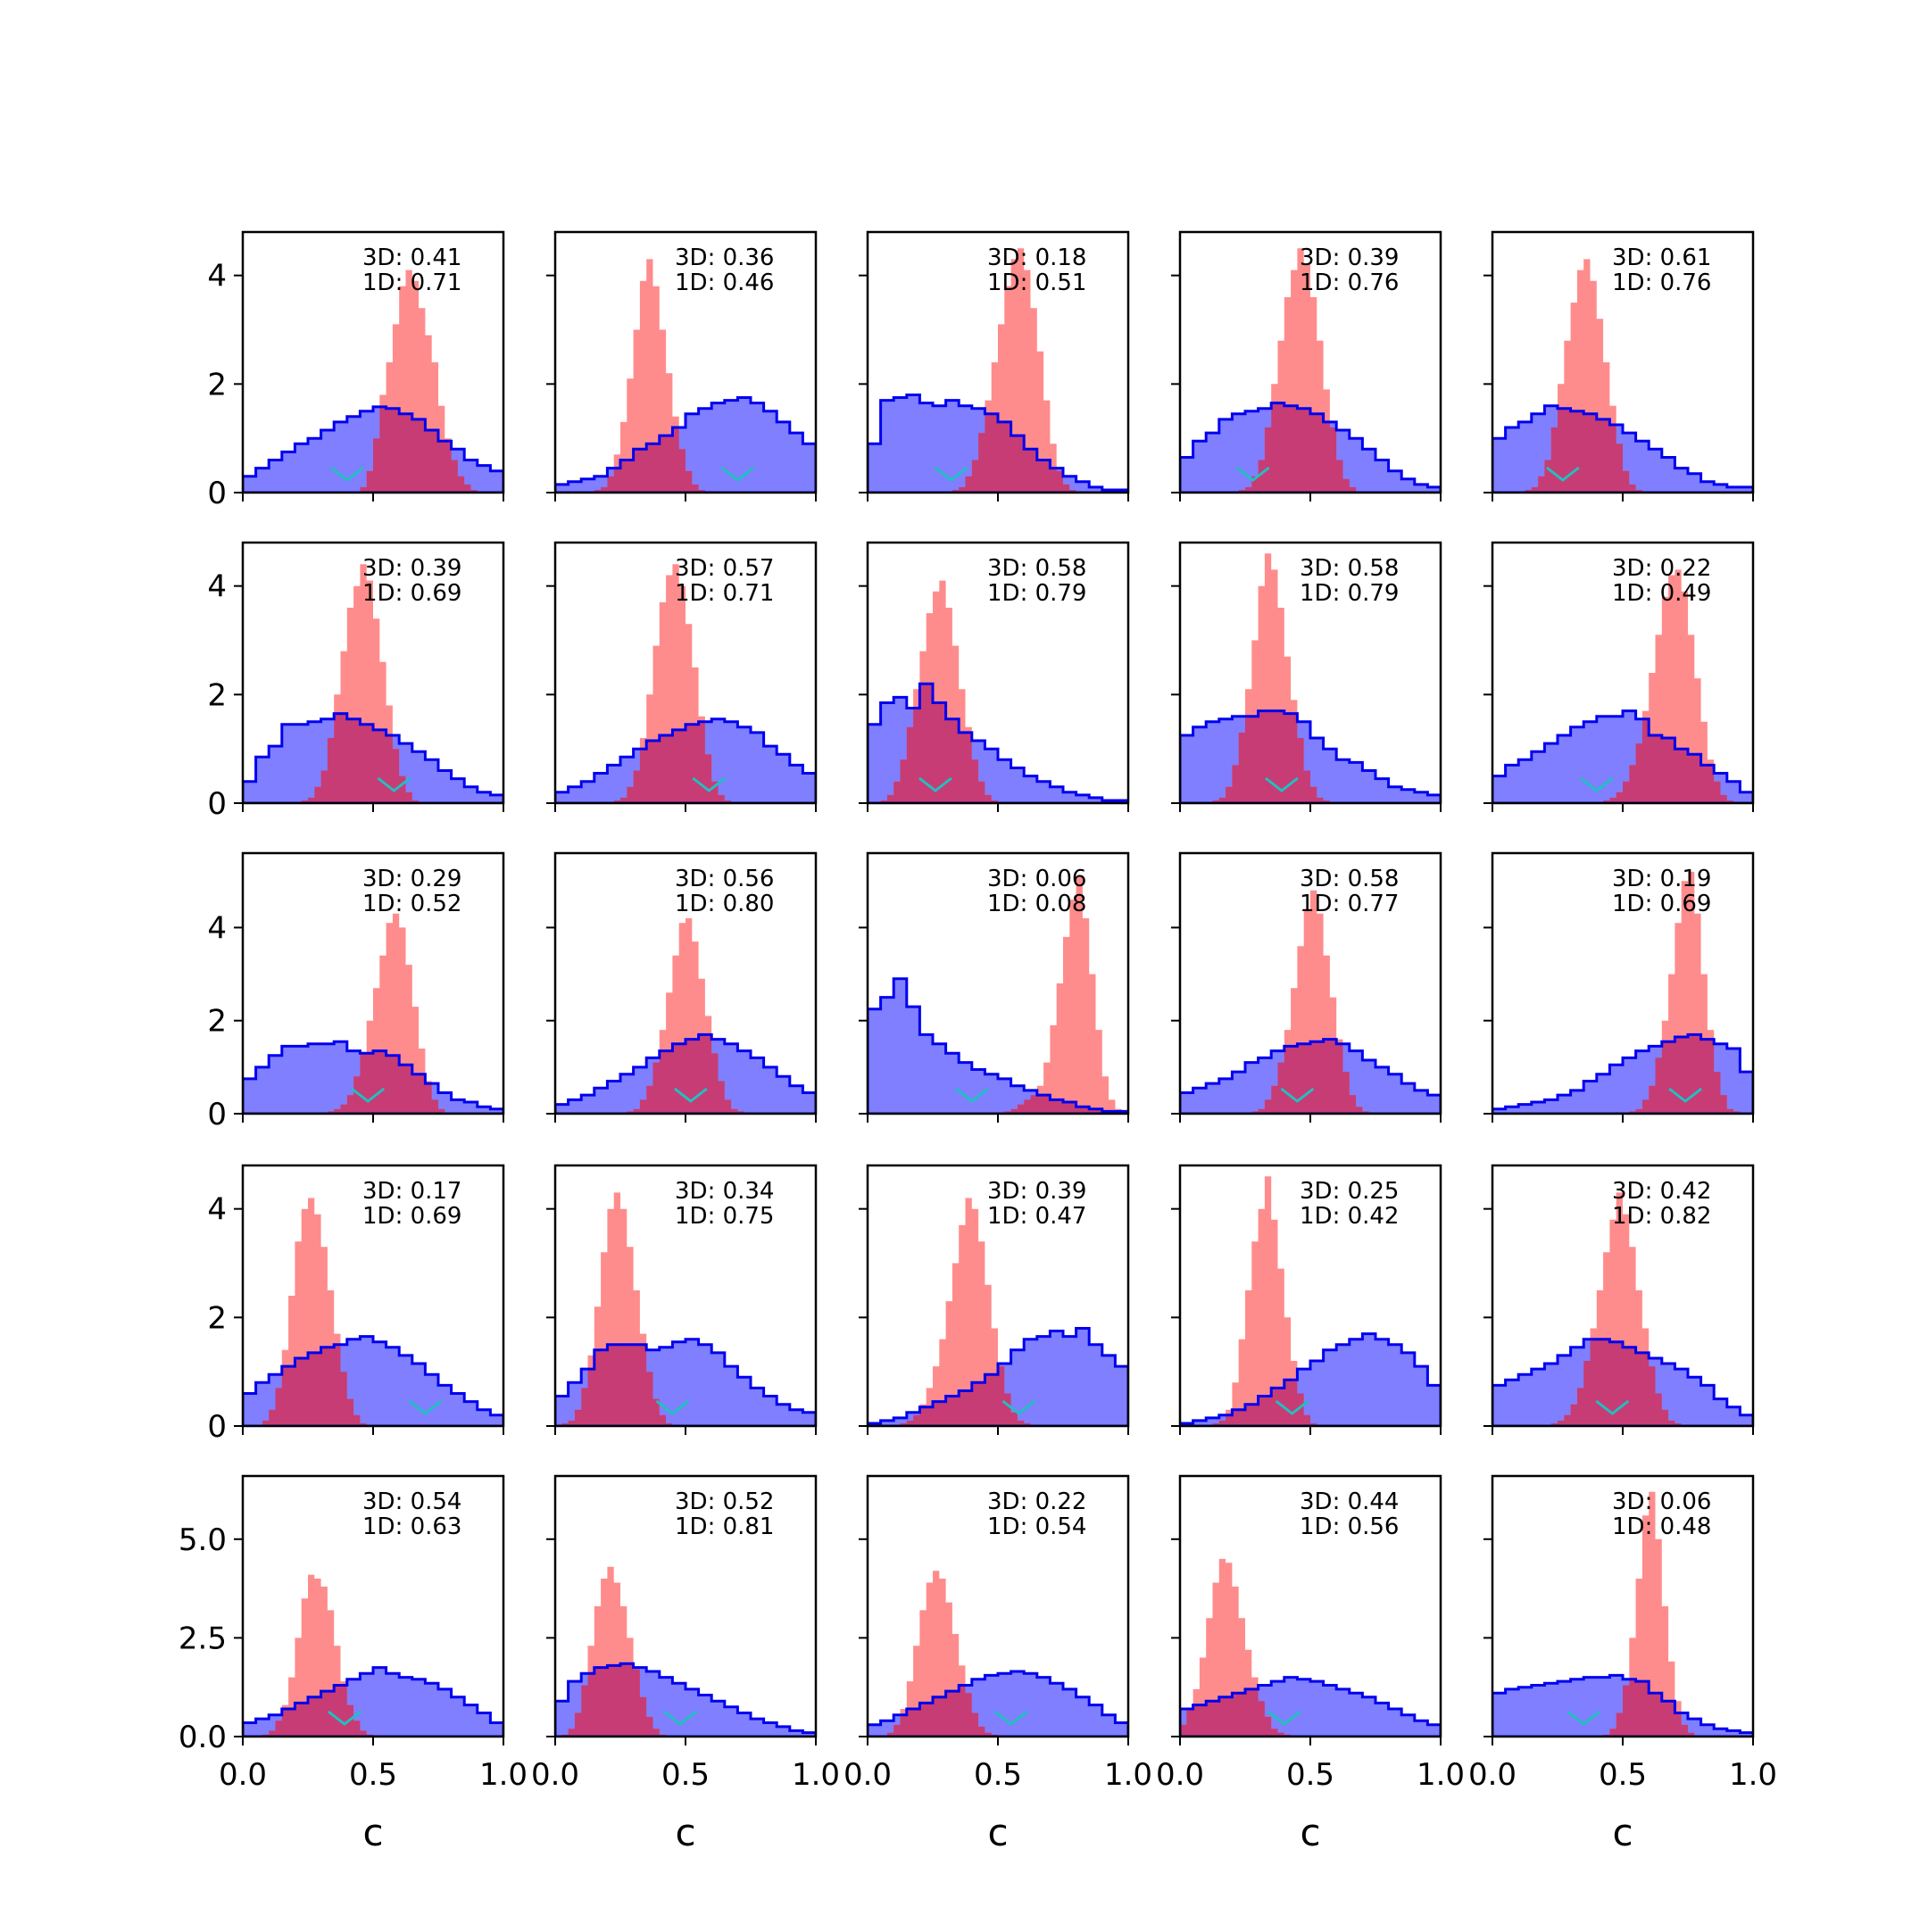 The height and width of the screenshot is (1932, 1928). What do you see at coordinates (411, 1501) in the screenshot?
I see `annotation-text: 3D: 0.54` at bounding box center [411, 1501].